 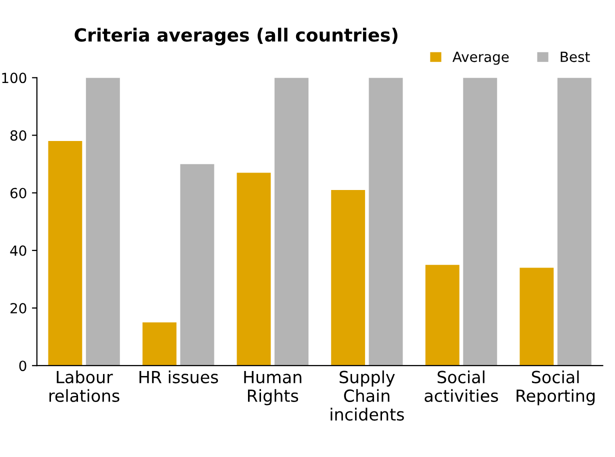 I want to click on y-tick-label: 60, so click(x=18, y=193).